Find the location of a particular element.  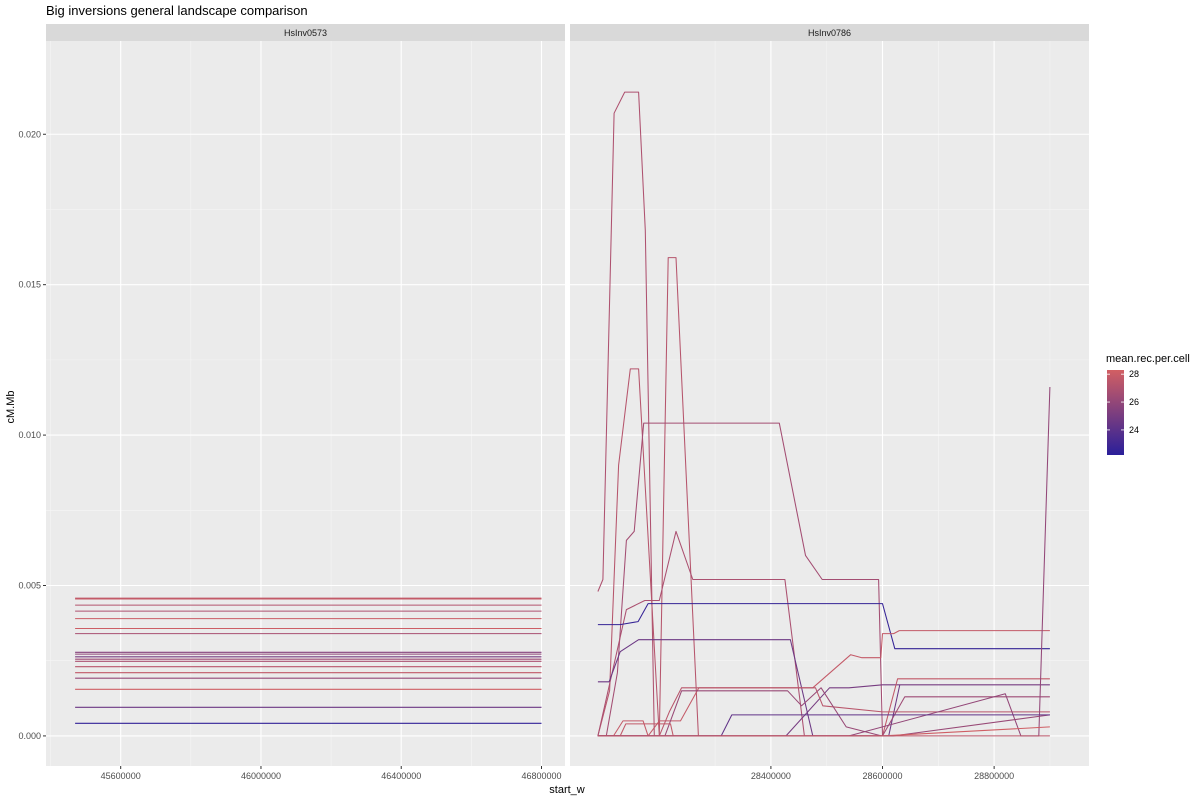

x-tick-label: 46000000 is located at coordinates (261, 776).